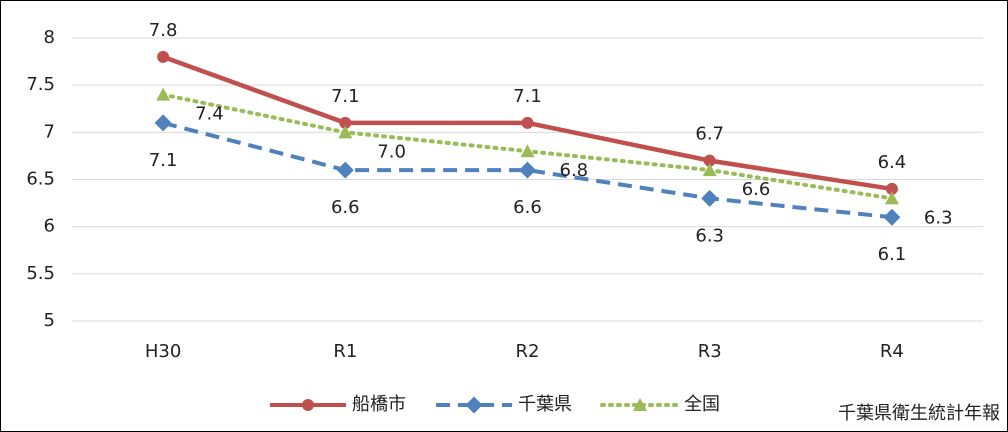 This screenshot has height=432, width=1008. I want to click on y-tick-label: 6, so click(49, 226).